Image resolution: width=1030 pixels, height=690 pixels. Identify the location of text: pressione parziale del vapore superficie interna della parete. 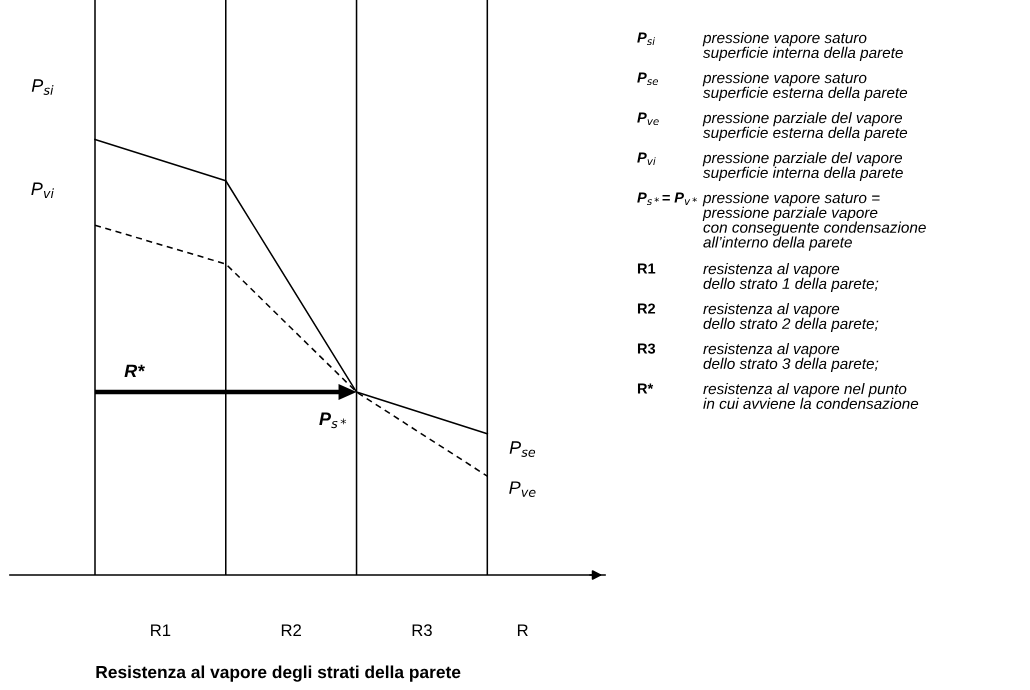
(802, 167).